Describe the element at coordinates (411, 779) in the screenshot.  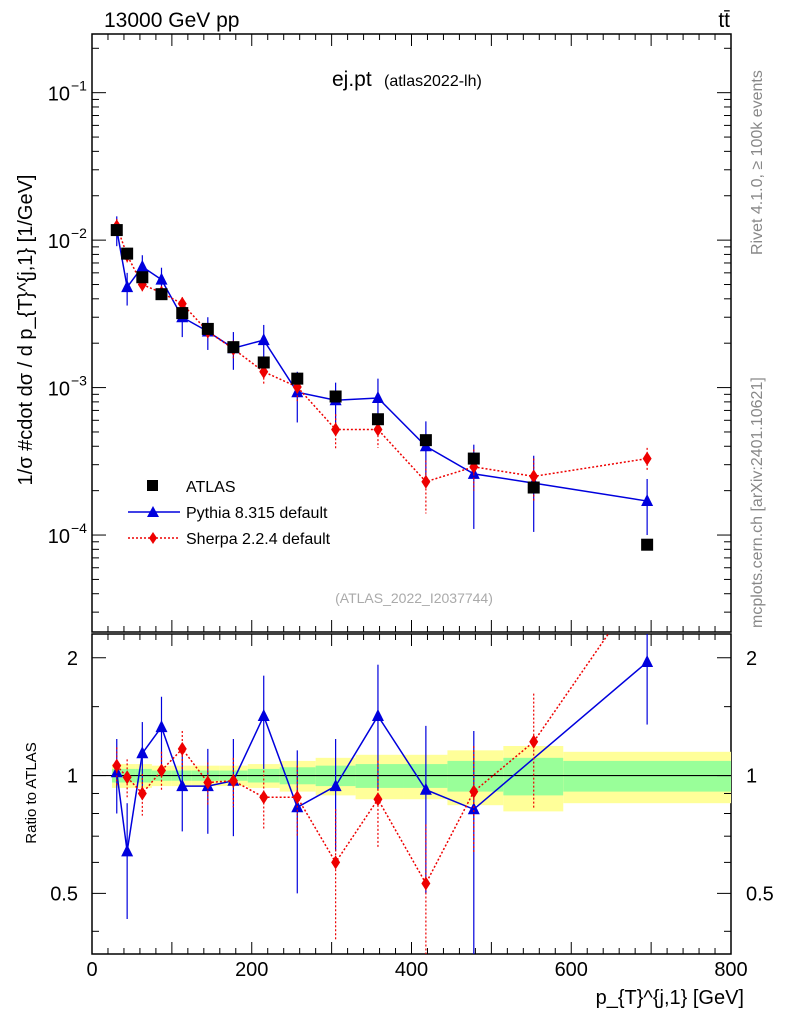
I see `ratio-uncertainty-bands` at that location.